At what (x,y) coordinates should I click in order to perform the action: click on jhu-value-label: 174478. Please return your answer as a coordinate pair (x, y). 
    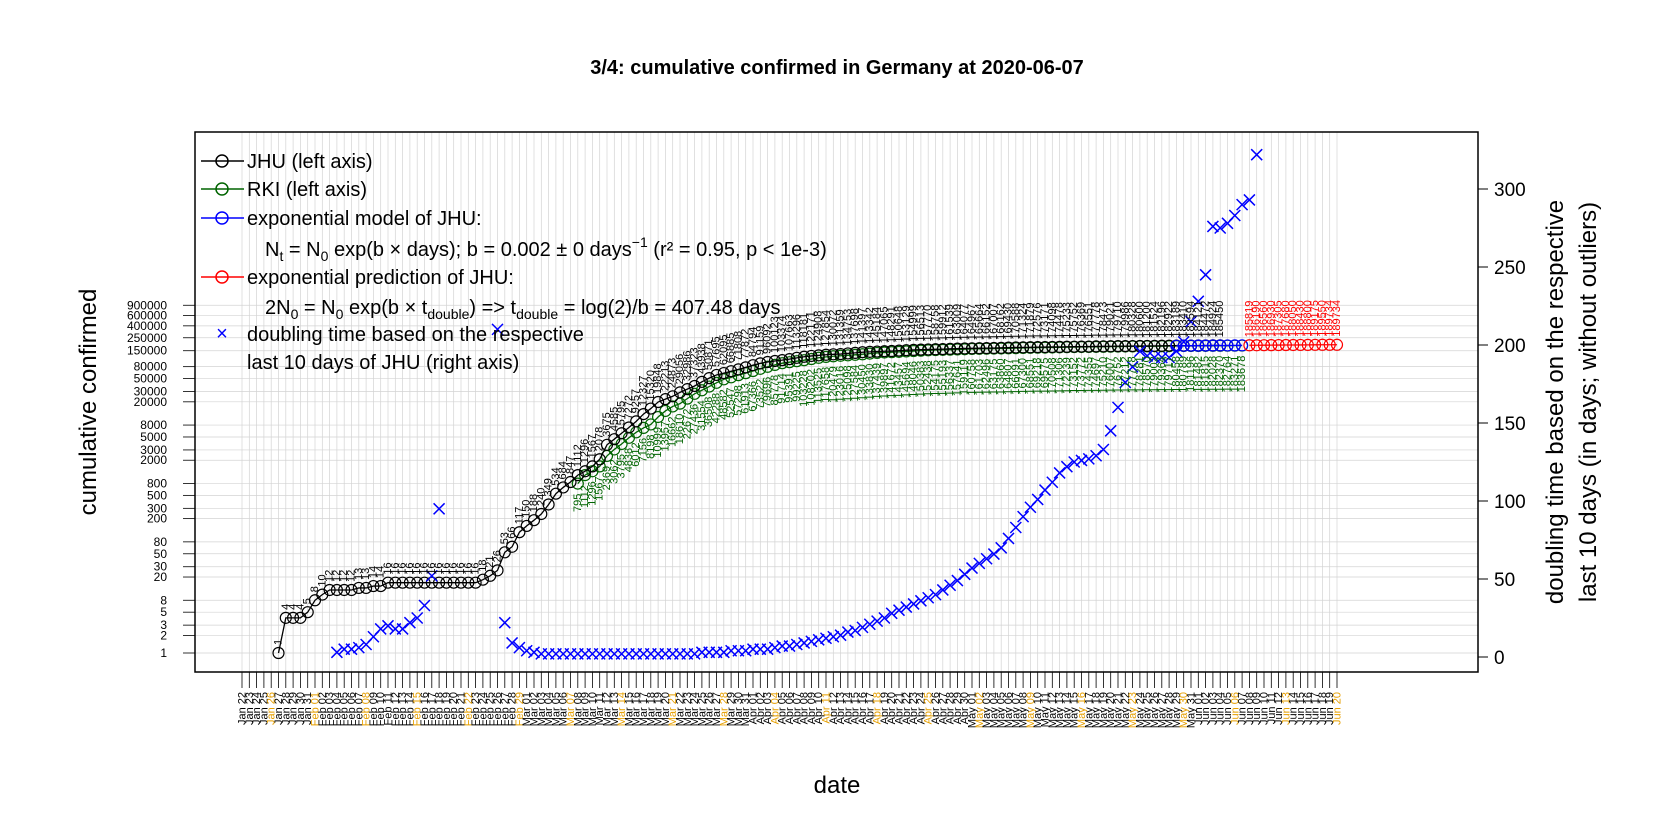
    Looking at the image, I should click on (1060, 320).